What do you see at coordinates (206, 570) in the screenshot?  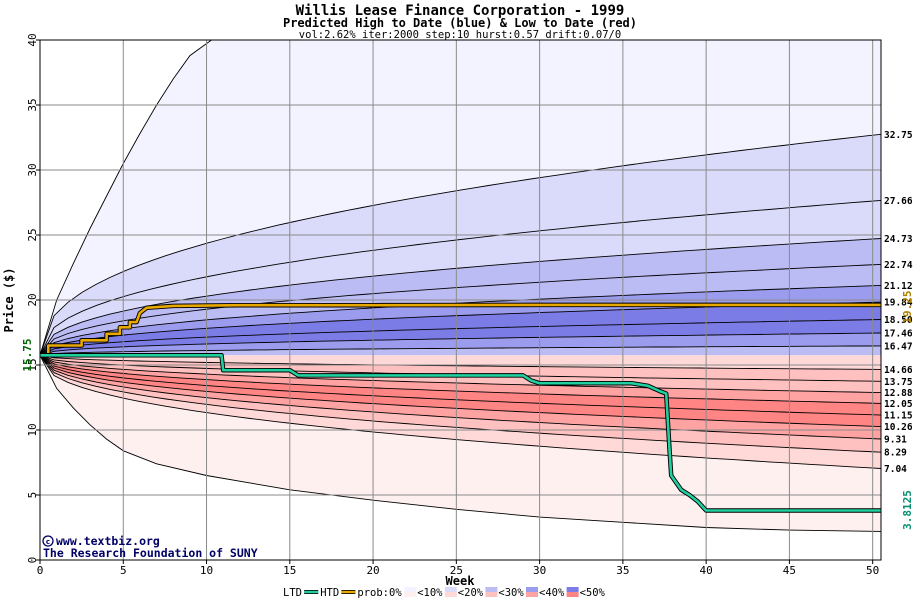 I see `x-tick-label: 10` at bounding box center [206, 570].